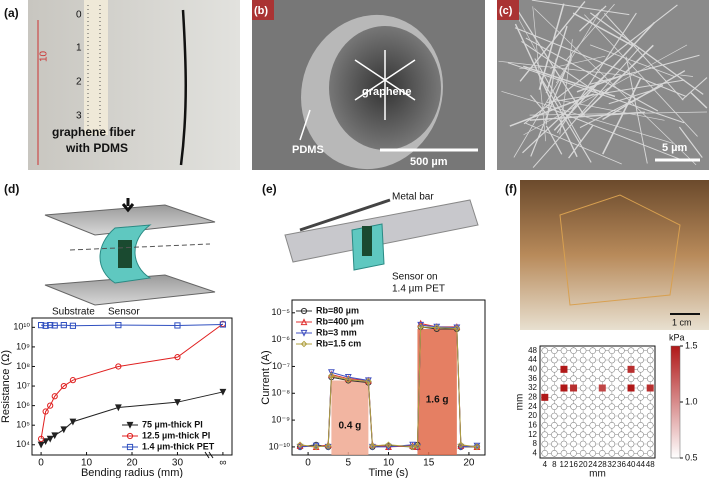  Describe the element at coordinates (280, 419) in the screenshot. I see `y-tick-label: 10⁻⁹` at that location.